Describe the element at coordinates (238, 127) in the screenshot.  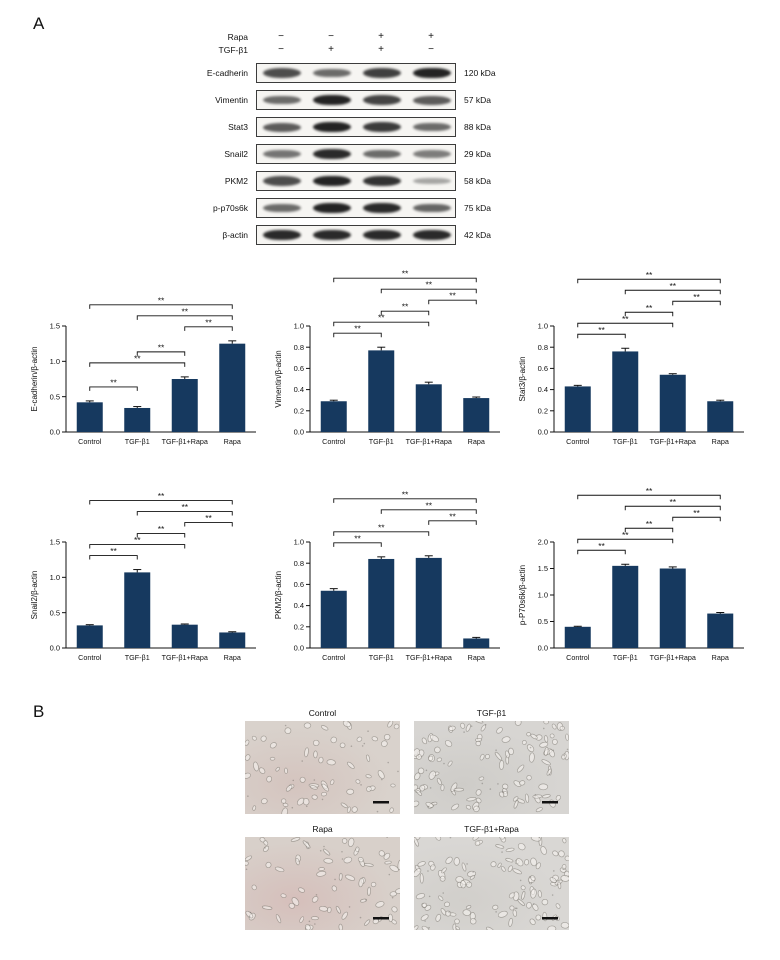
I see `blot-protein-label: Stat3` at that location.